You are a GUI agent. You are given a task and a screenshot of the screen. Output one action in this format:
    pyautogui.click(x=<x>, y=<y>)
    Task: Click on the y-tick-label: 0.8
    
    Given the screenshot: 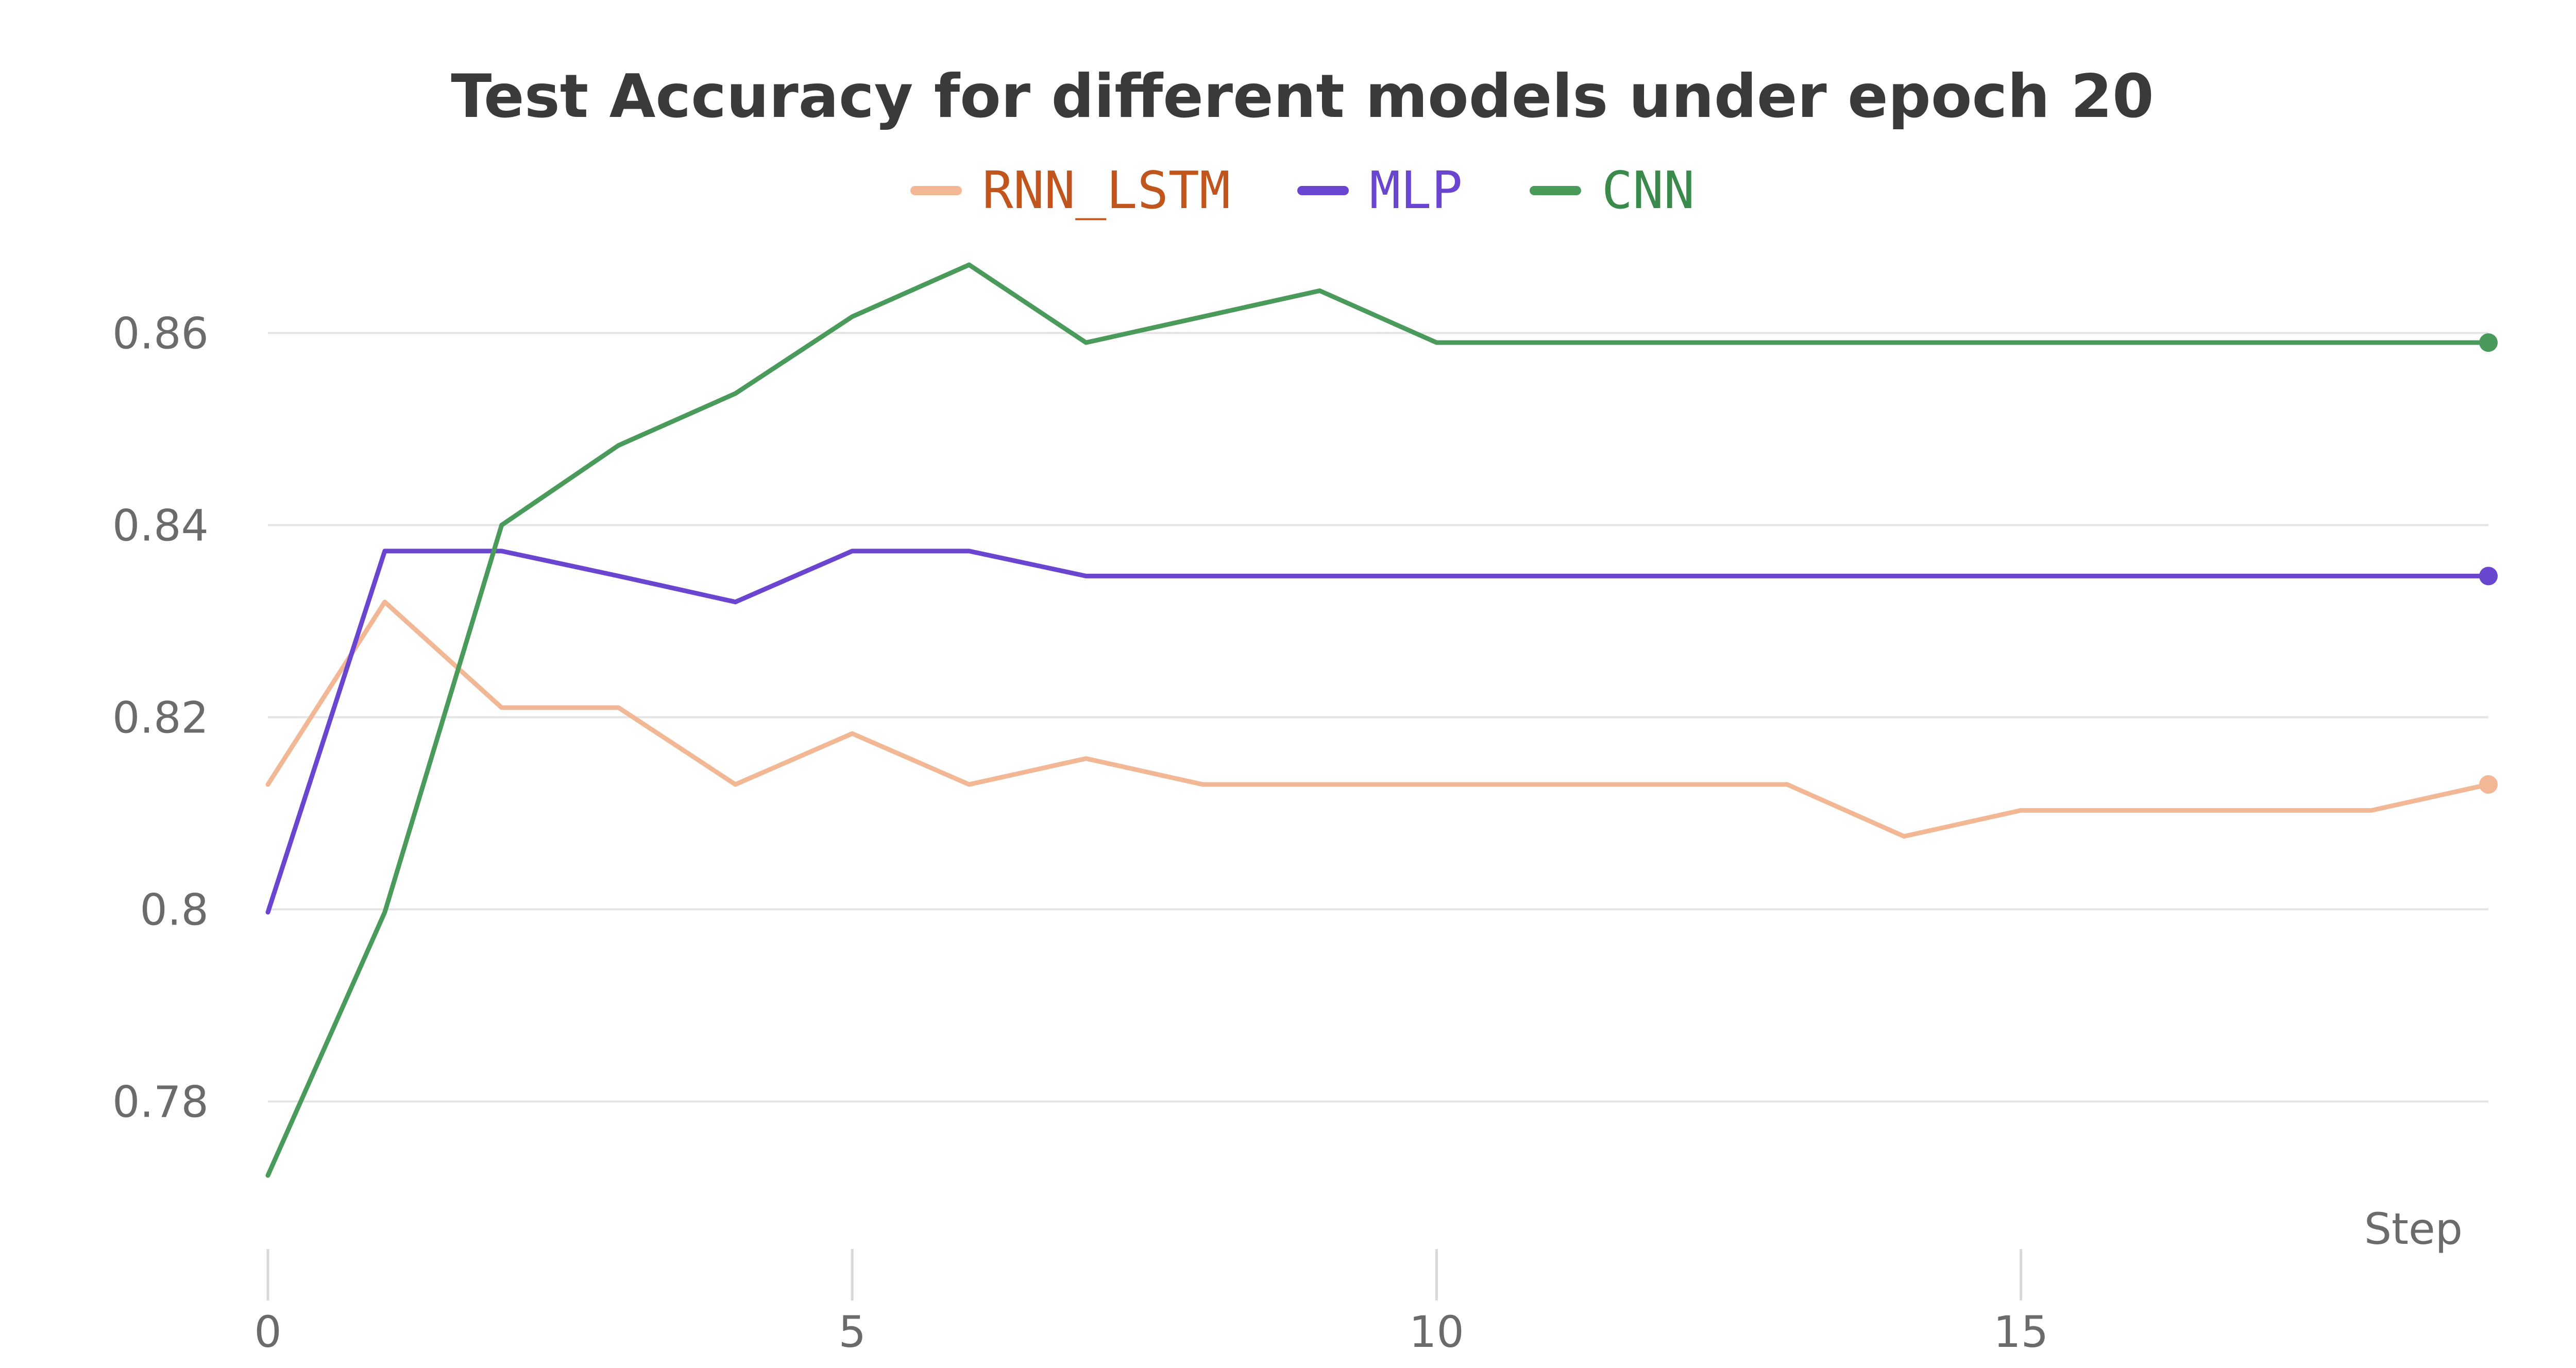 What is the action you would take?
    pyautogui.click(x=174, y=910)
    